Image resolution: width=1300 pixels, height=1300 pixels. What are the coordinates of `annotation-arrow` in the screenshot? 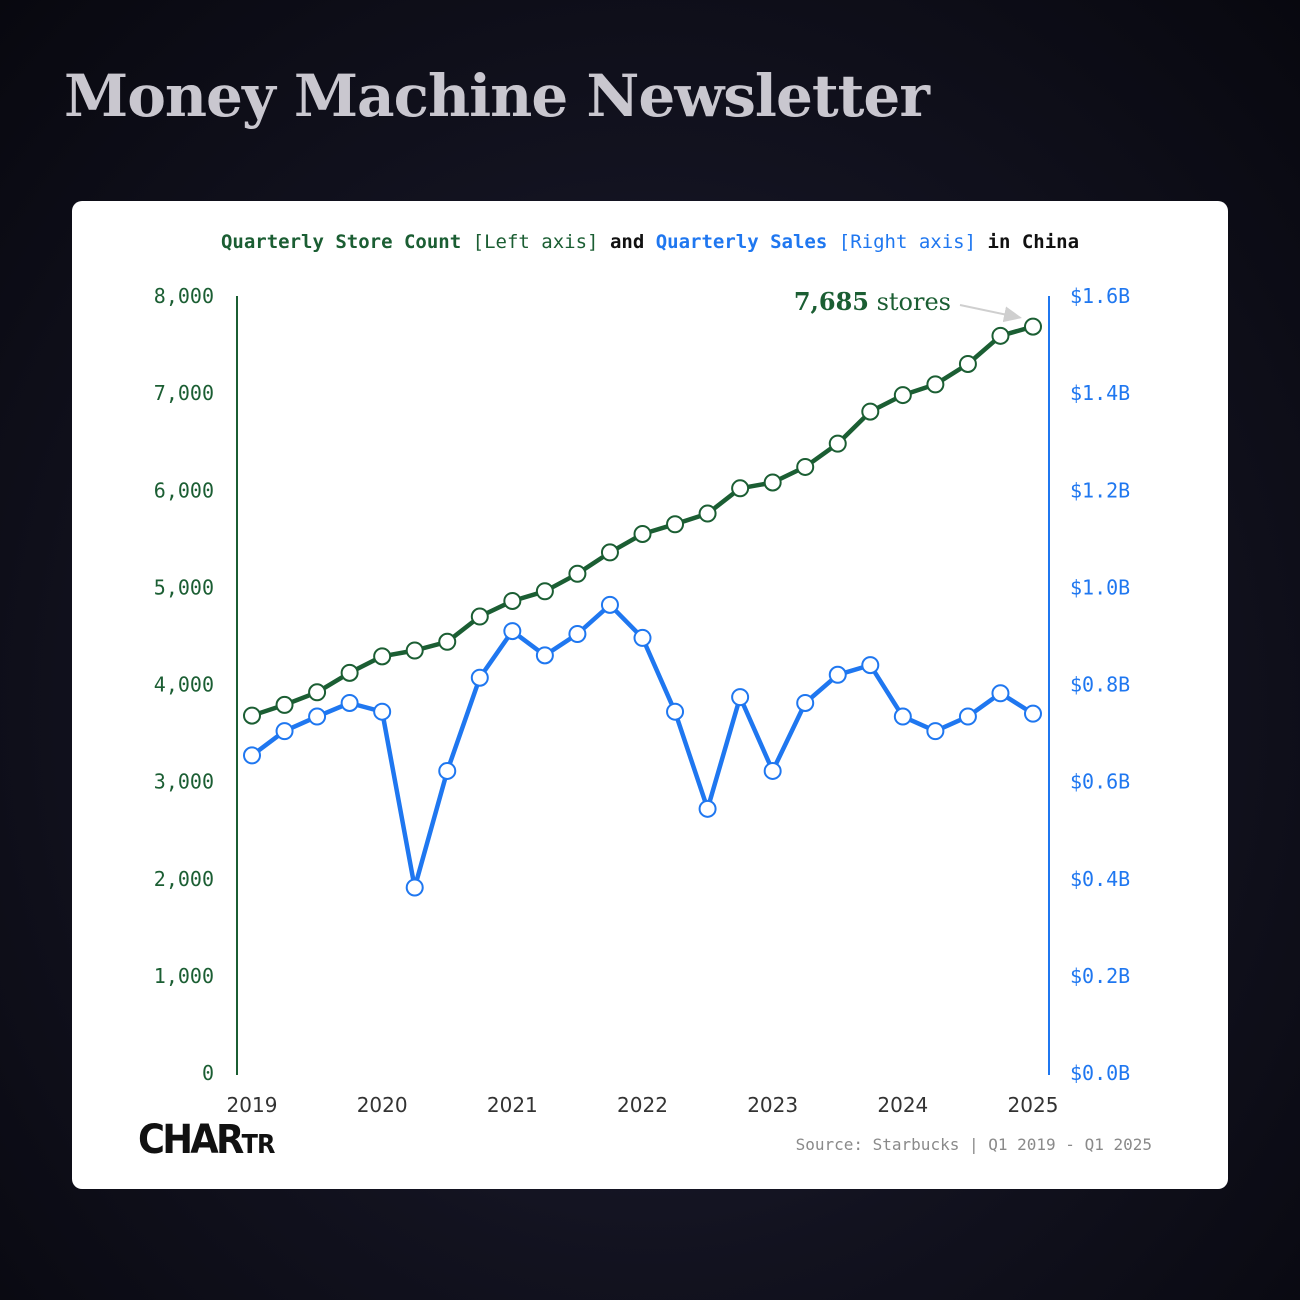 It's located at (990, 313).